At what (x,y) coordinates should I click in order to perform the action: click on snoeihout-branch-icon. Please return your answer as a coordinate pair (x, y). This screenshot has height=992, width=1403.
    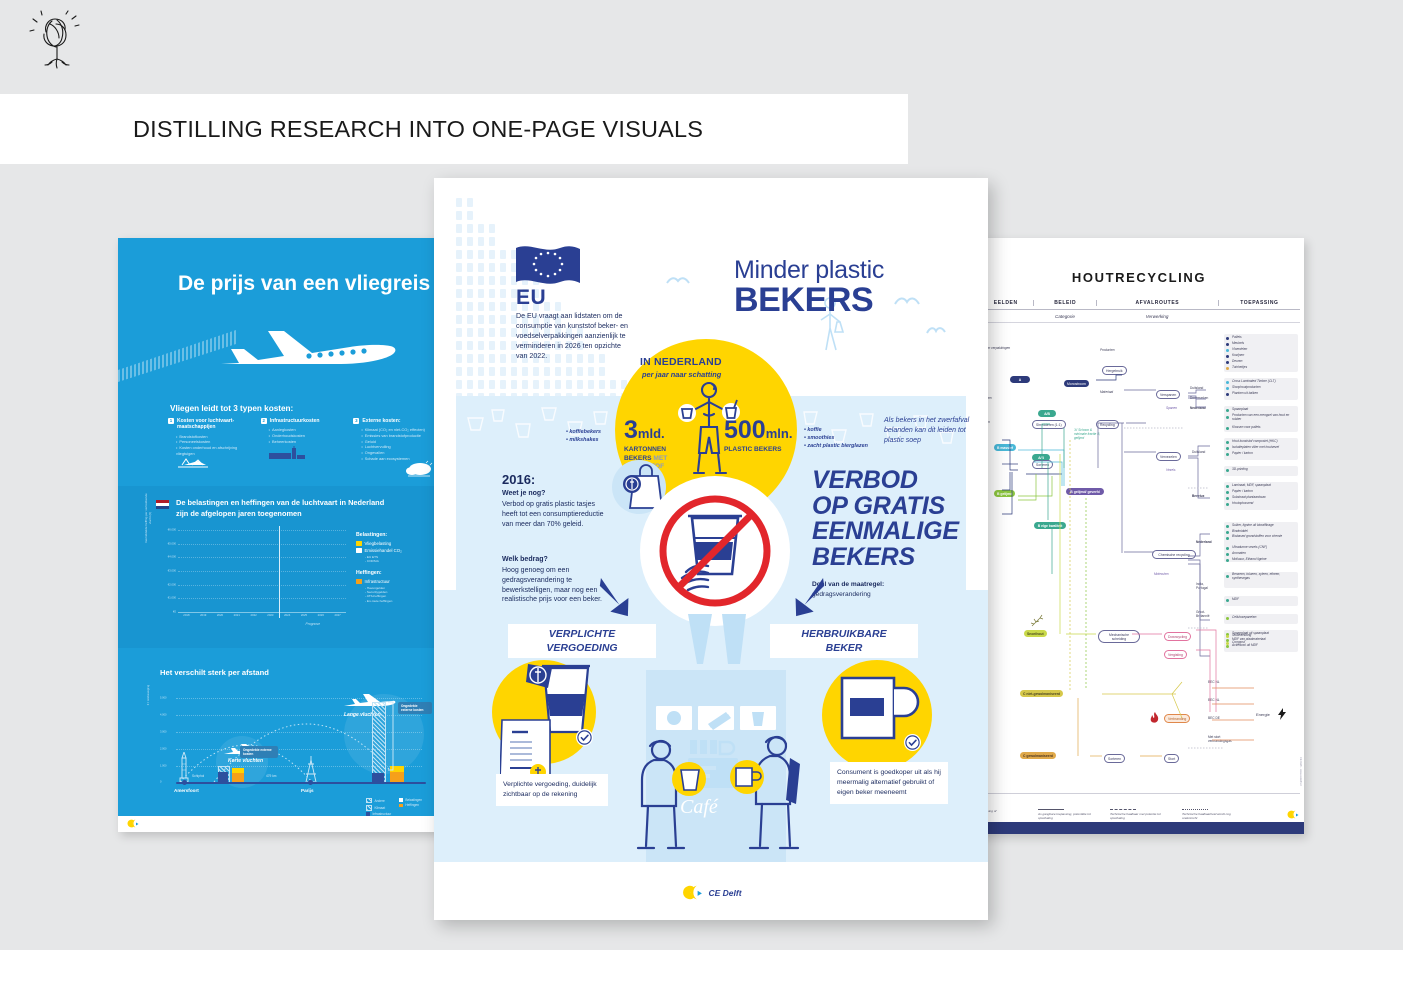
    Looking at the image, I should click on (1037, 620).